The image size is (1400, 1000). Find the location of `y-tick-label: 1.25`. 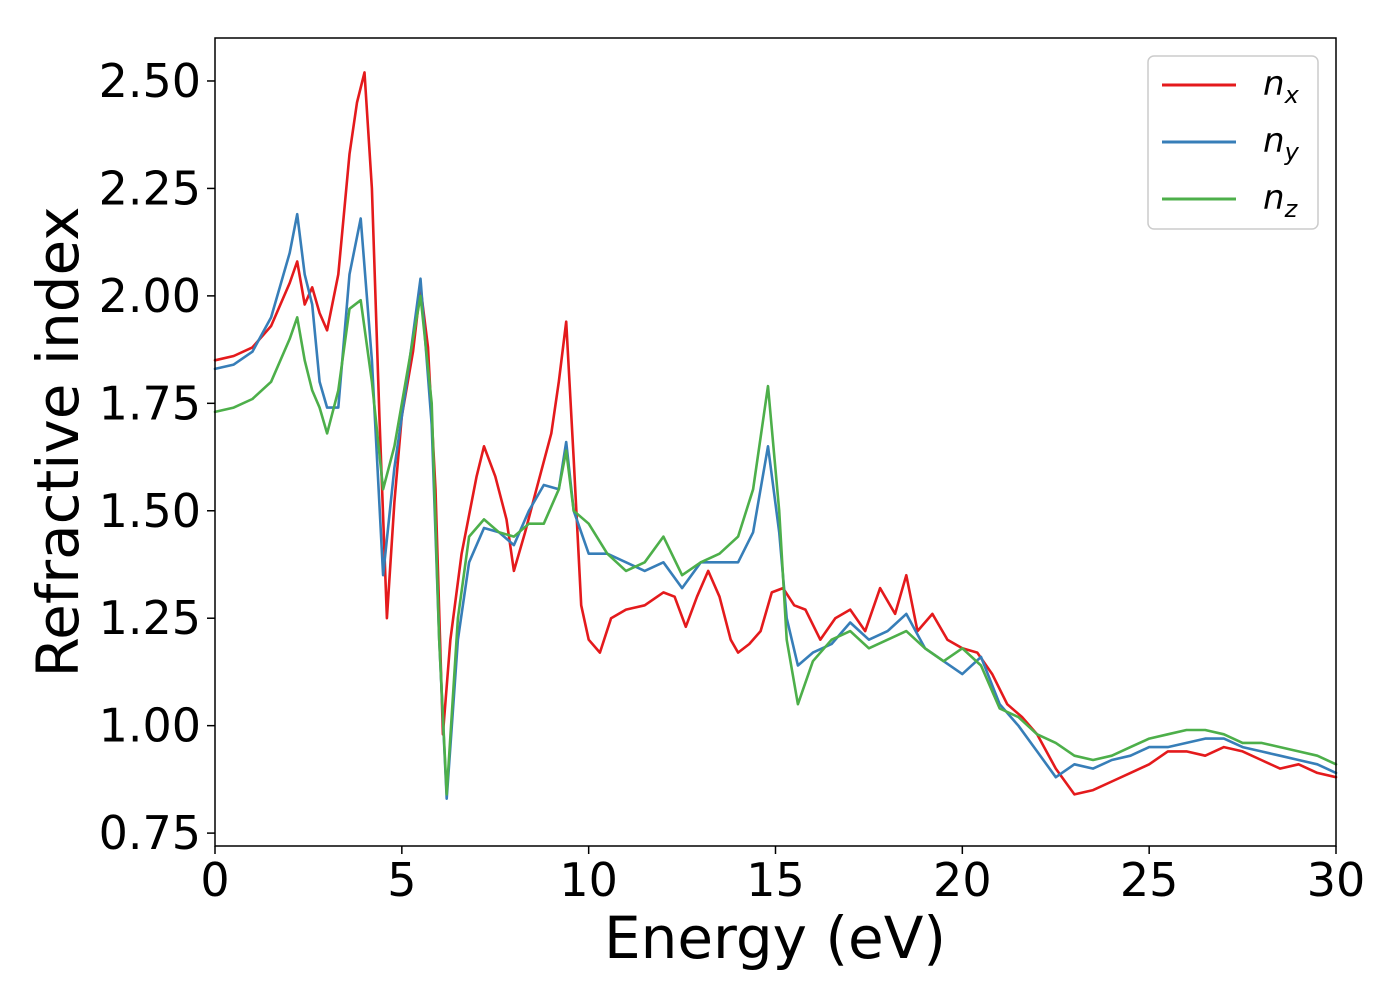

y-tick-label: 1.25 is located at coordinates (150, 618).